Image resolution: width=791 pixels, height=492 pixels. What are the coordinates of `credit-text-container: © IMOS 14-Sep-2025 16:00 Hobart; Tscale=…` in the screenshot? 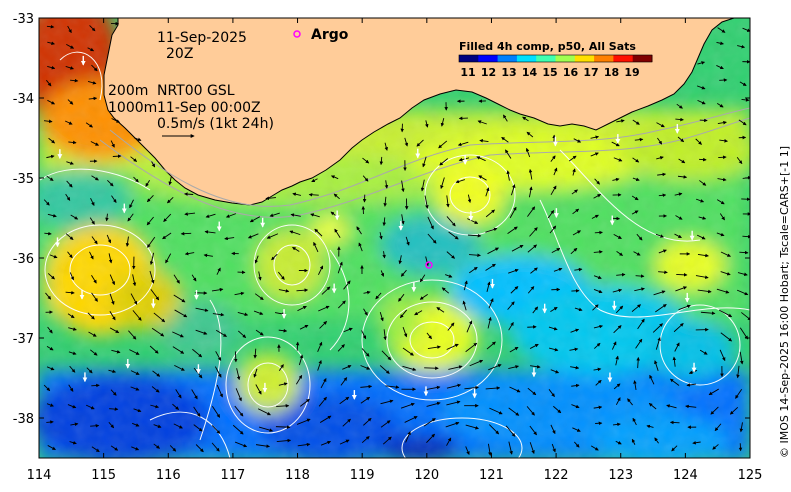 It's located at (779, 238).